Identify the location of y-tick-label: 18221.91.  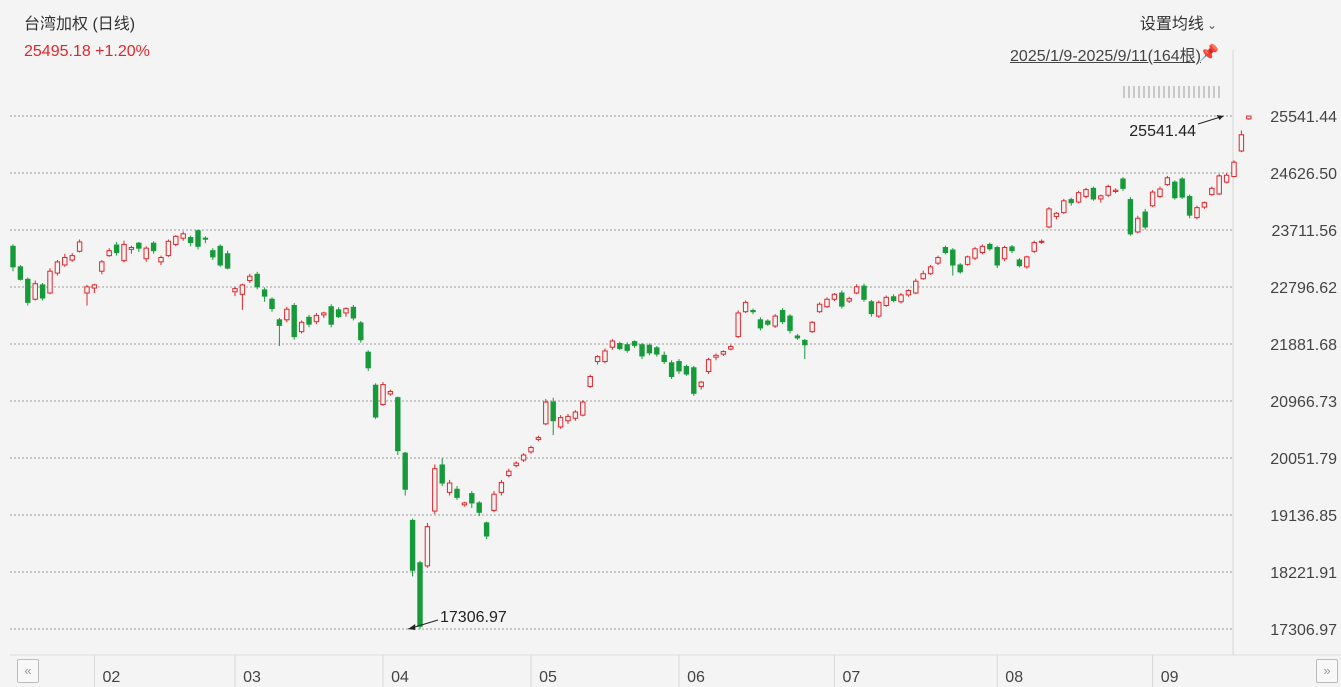
(1303, 573).